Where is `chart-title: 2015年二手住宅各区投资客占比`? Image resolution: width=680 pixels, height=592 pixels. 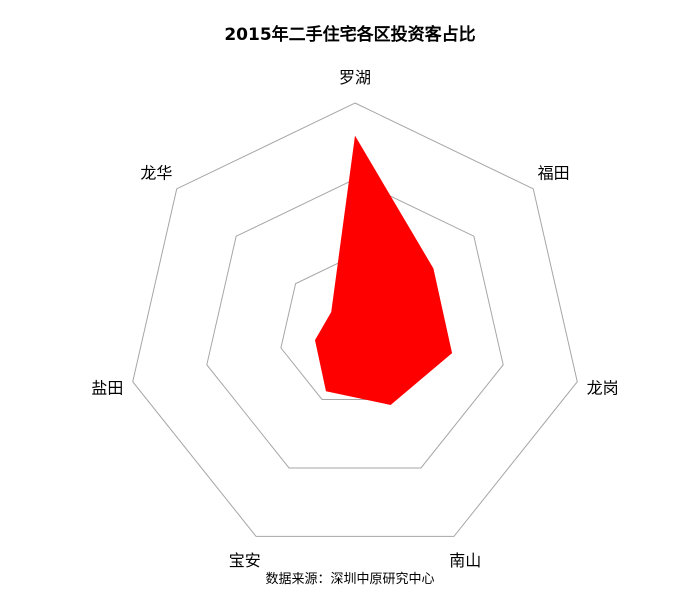
chart-title: 2015年二手住宅各区投资客占比 is located at coordinates (350, 35).